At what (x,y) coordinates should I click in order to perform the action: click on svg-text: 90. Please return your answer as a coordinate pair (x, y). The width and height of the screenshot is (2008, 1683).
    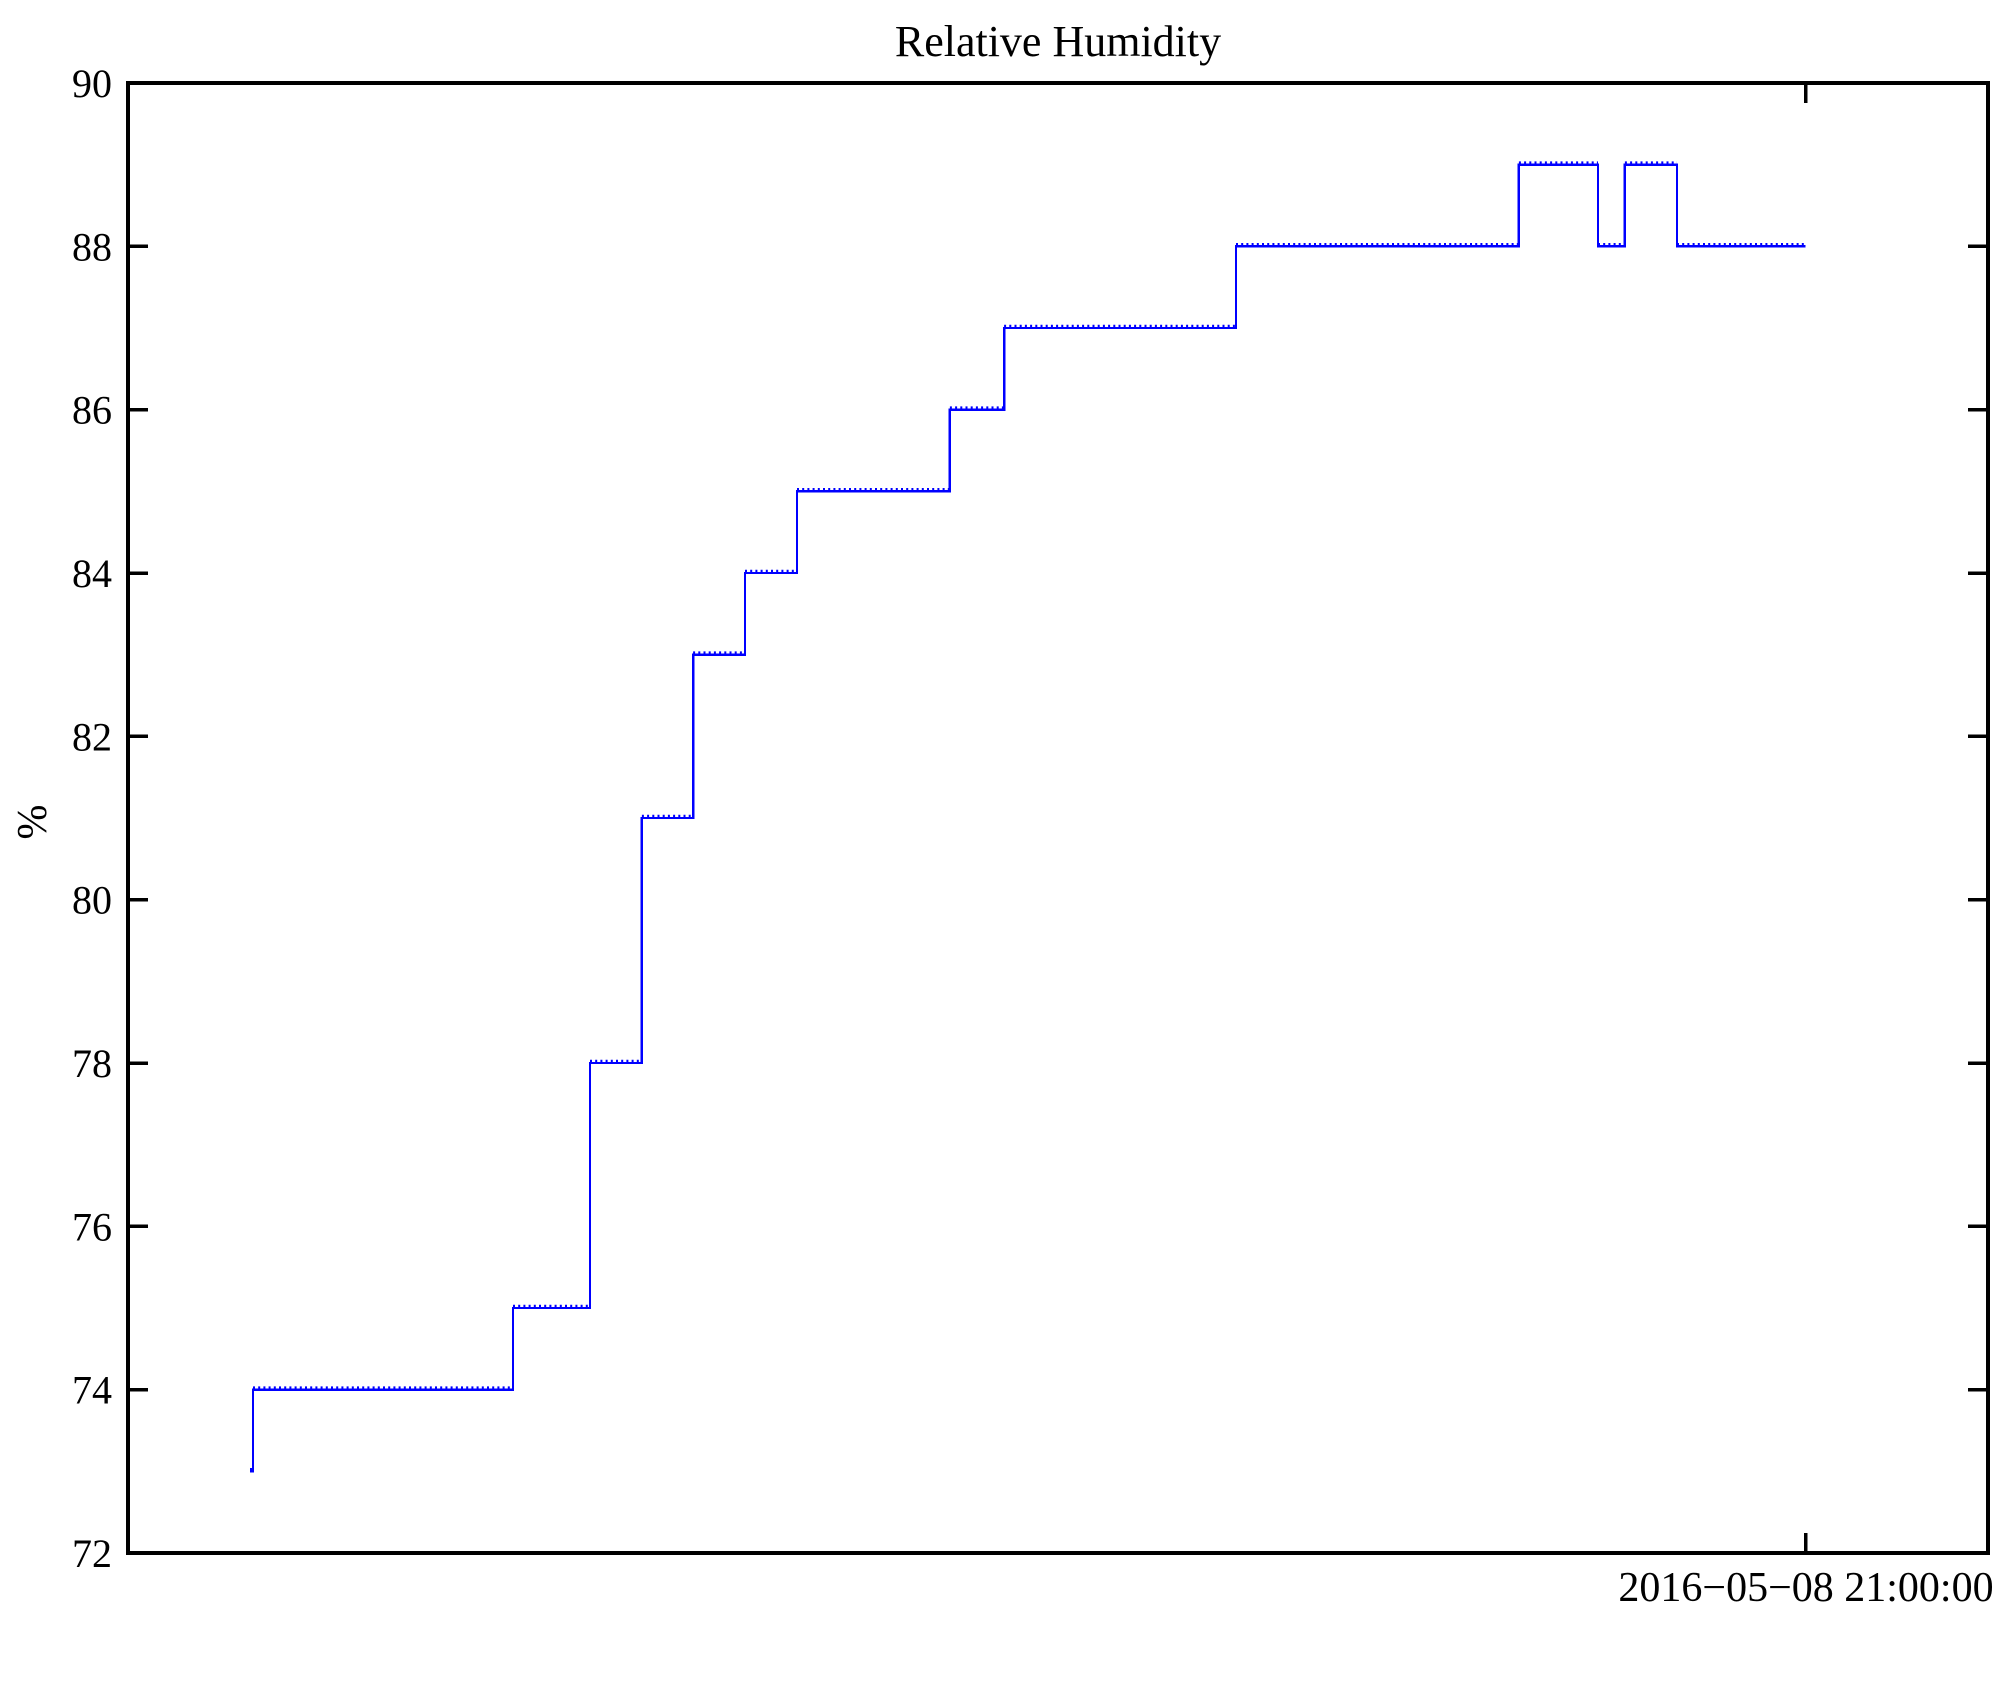
    Looking at the image, I should click on (92, 83).